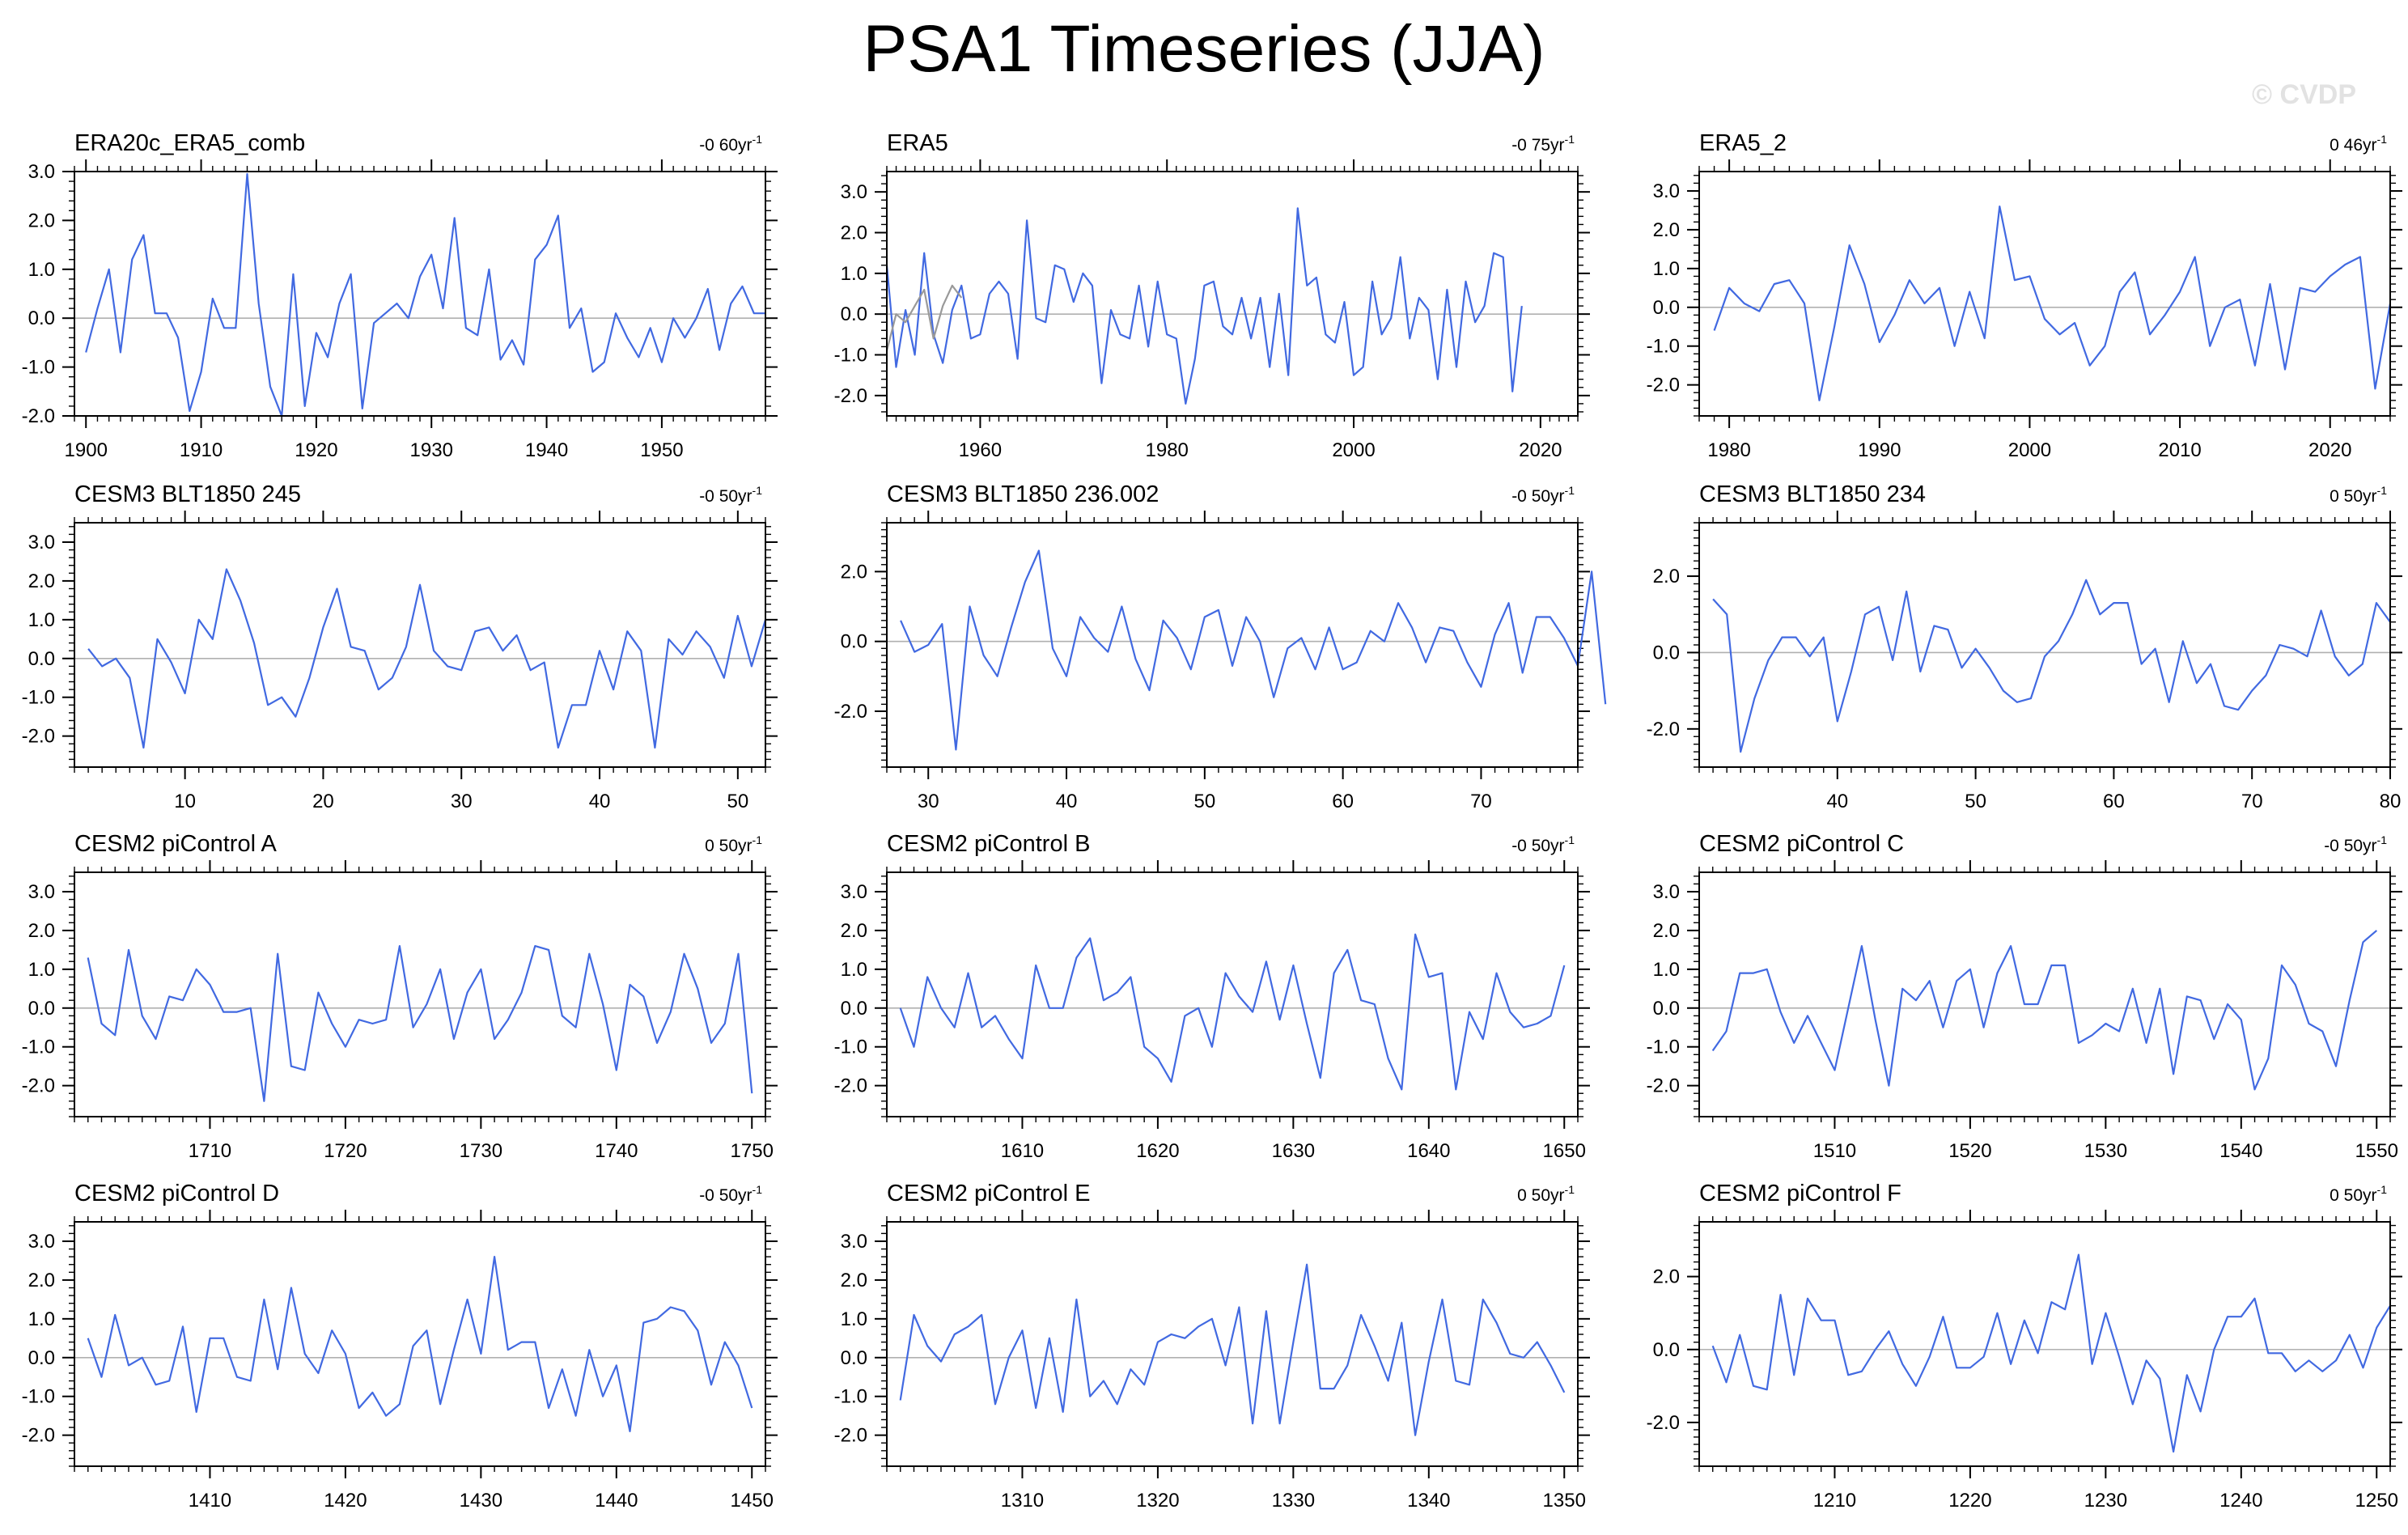 The image size is (2408, 1535). Describe the element at coordinates (1834, 1151) in the screenshot. I see `x-tick-label: 1510` at that location.